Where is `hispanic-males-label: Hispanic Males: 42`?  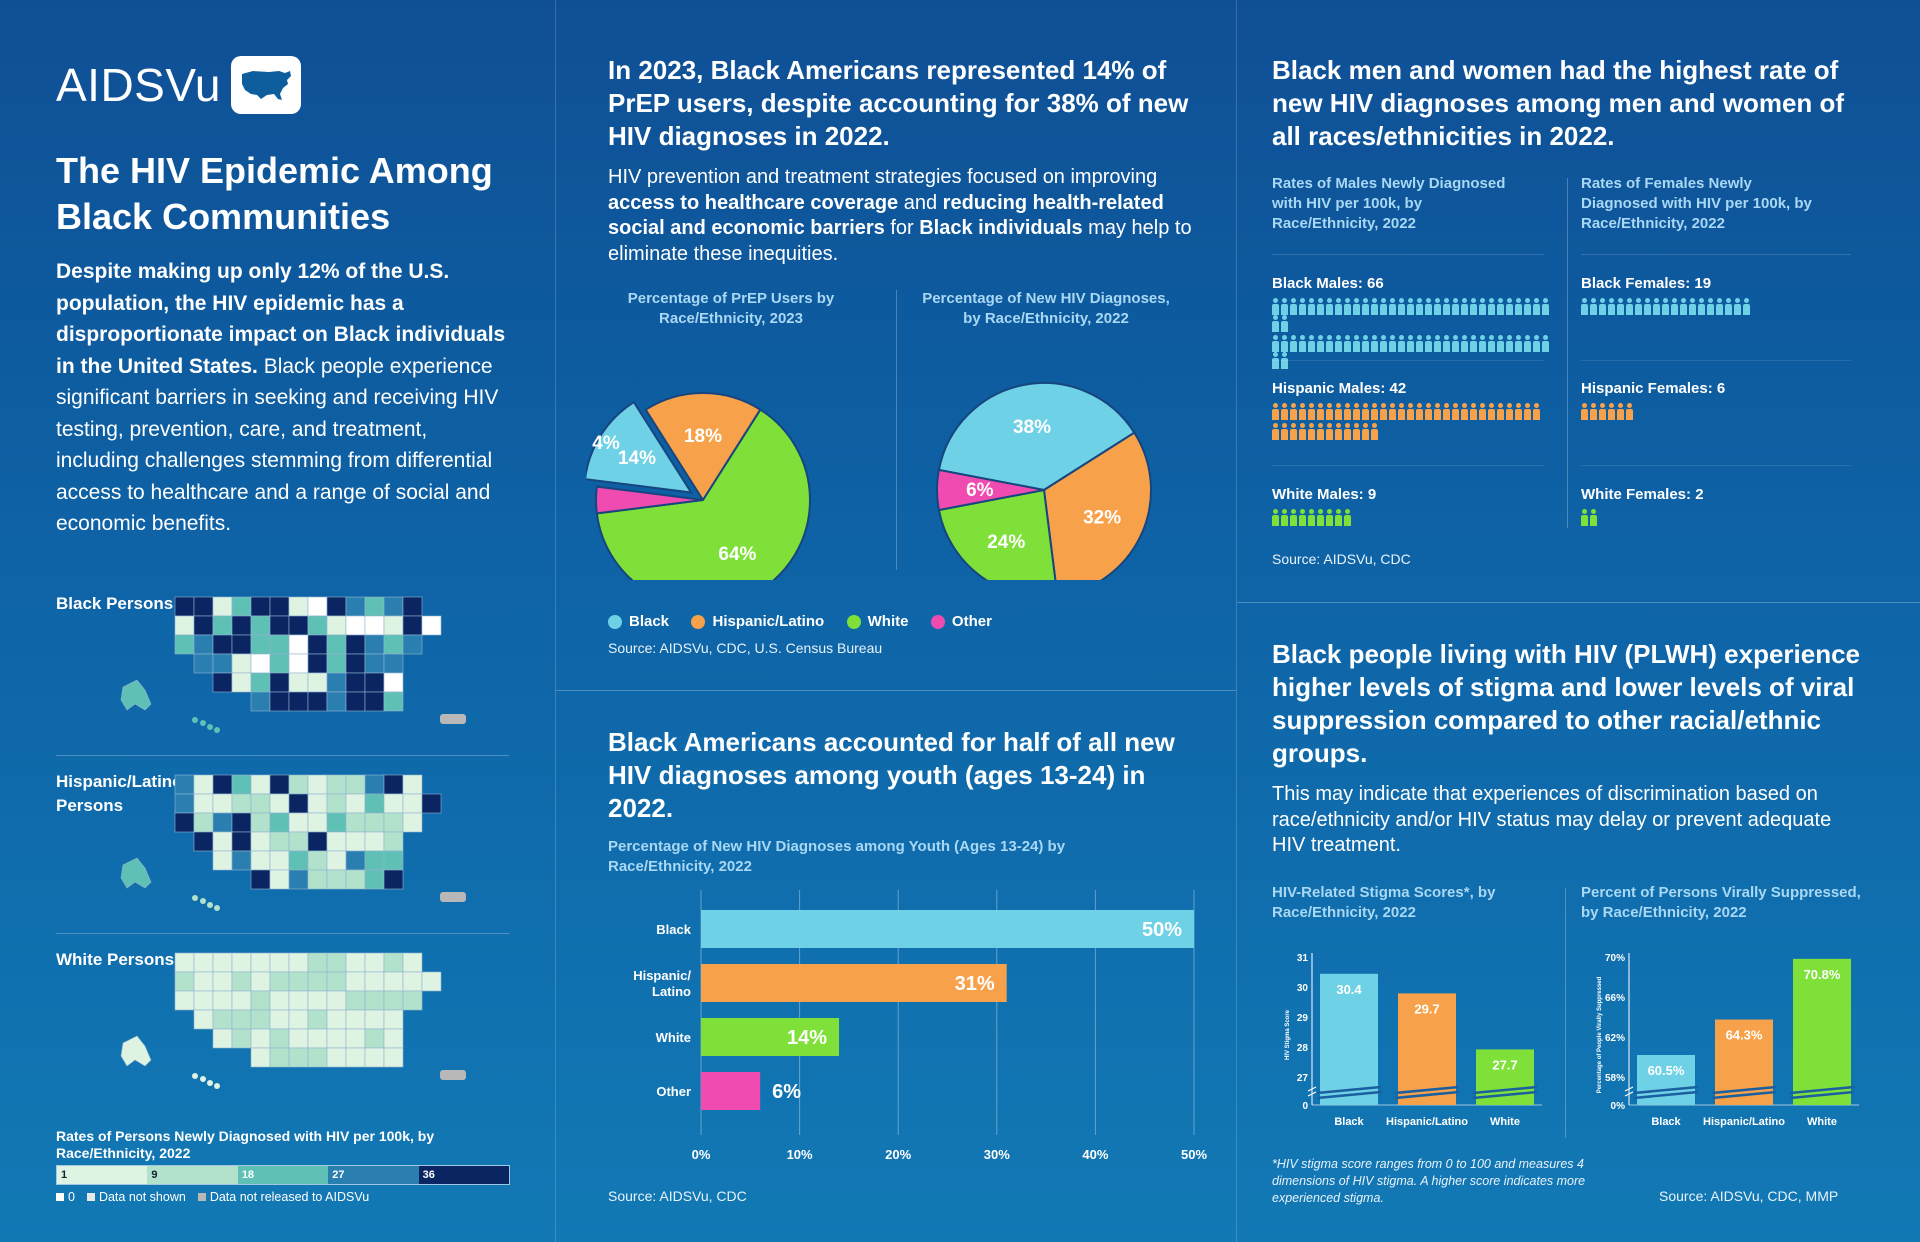
hispanic-males-label: Hispanic Males: 42 is located at coordinates (1339, 388).